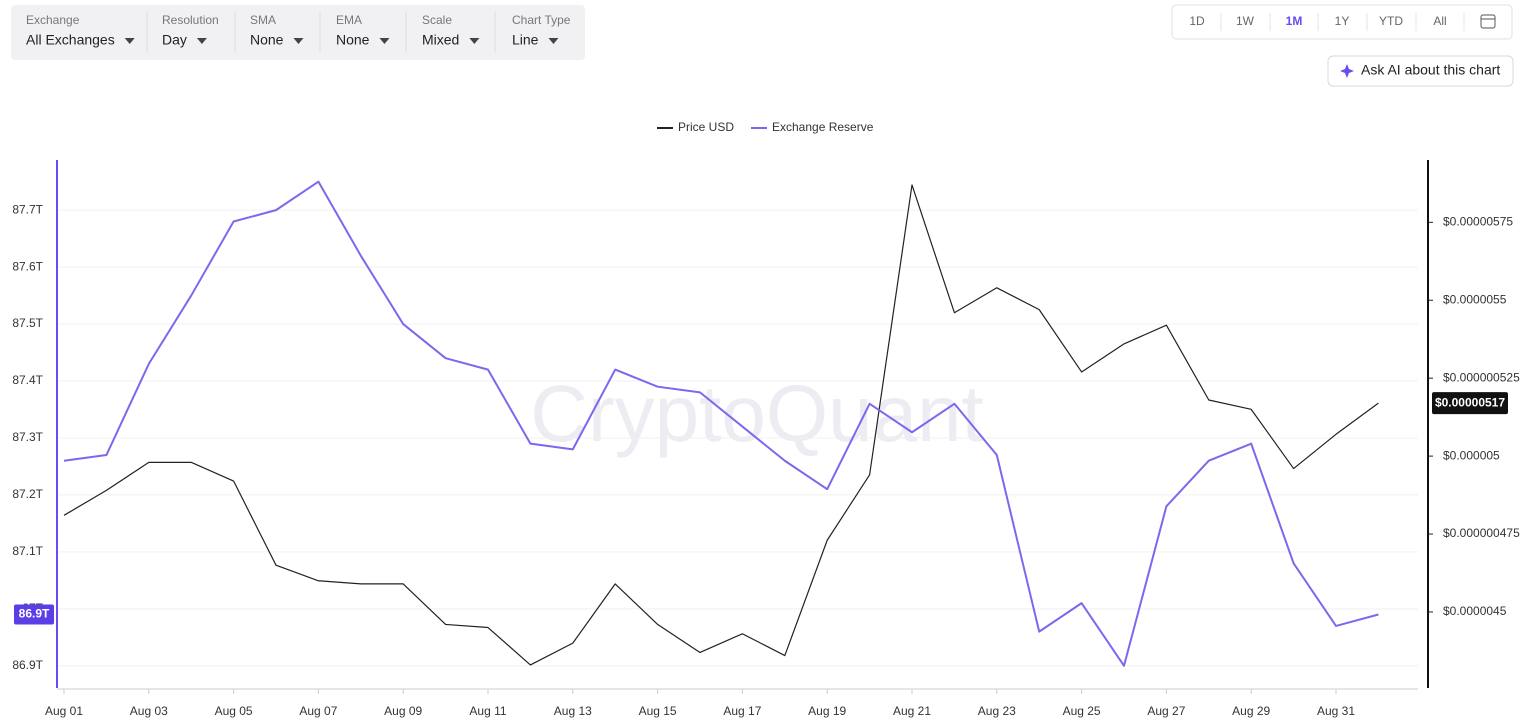  What do you see at coordinates (349, 20) in the screenshot?
I see `dropdown-label: EMA` at bounding box center [349, 20].